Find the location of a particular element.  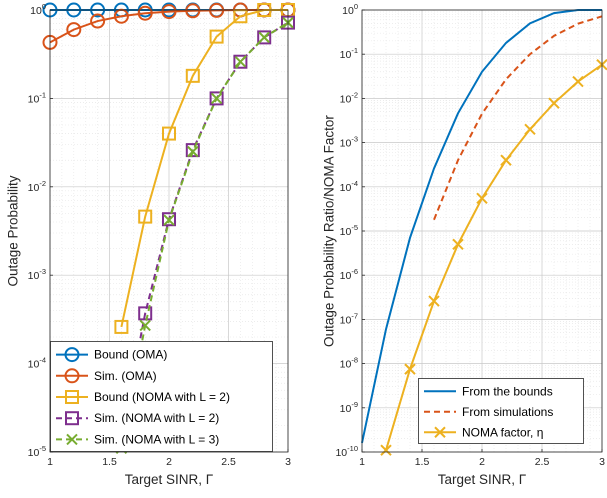

legend-label: NOMA factor, η is located at coordinates (502, 432).